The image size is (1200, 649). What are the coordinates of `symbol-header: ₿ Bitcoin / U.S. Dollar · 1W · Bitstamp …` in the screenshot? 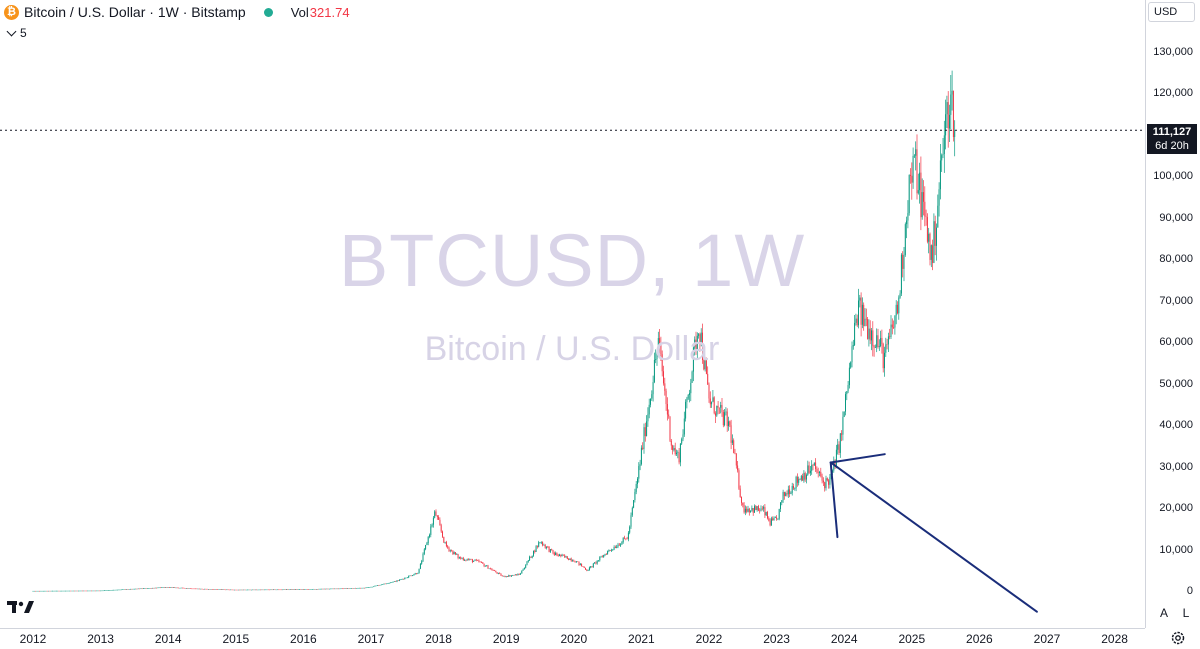 It's located at (177, 12).